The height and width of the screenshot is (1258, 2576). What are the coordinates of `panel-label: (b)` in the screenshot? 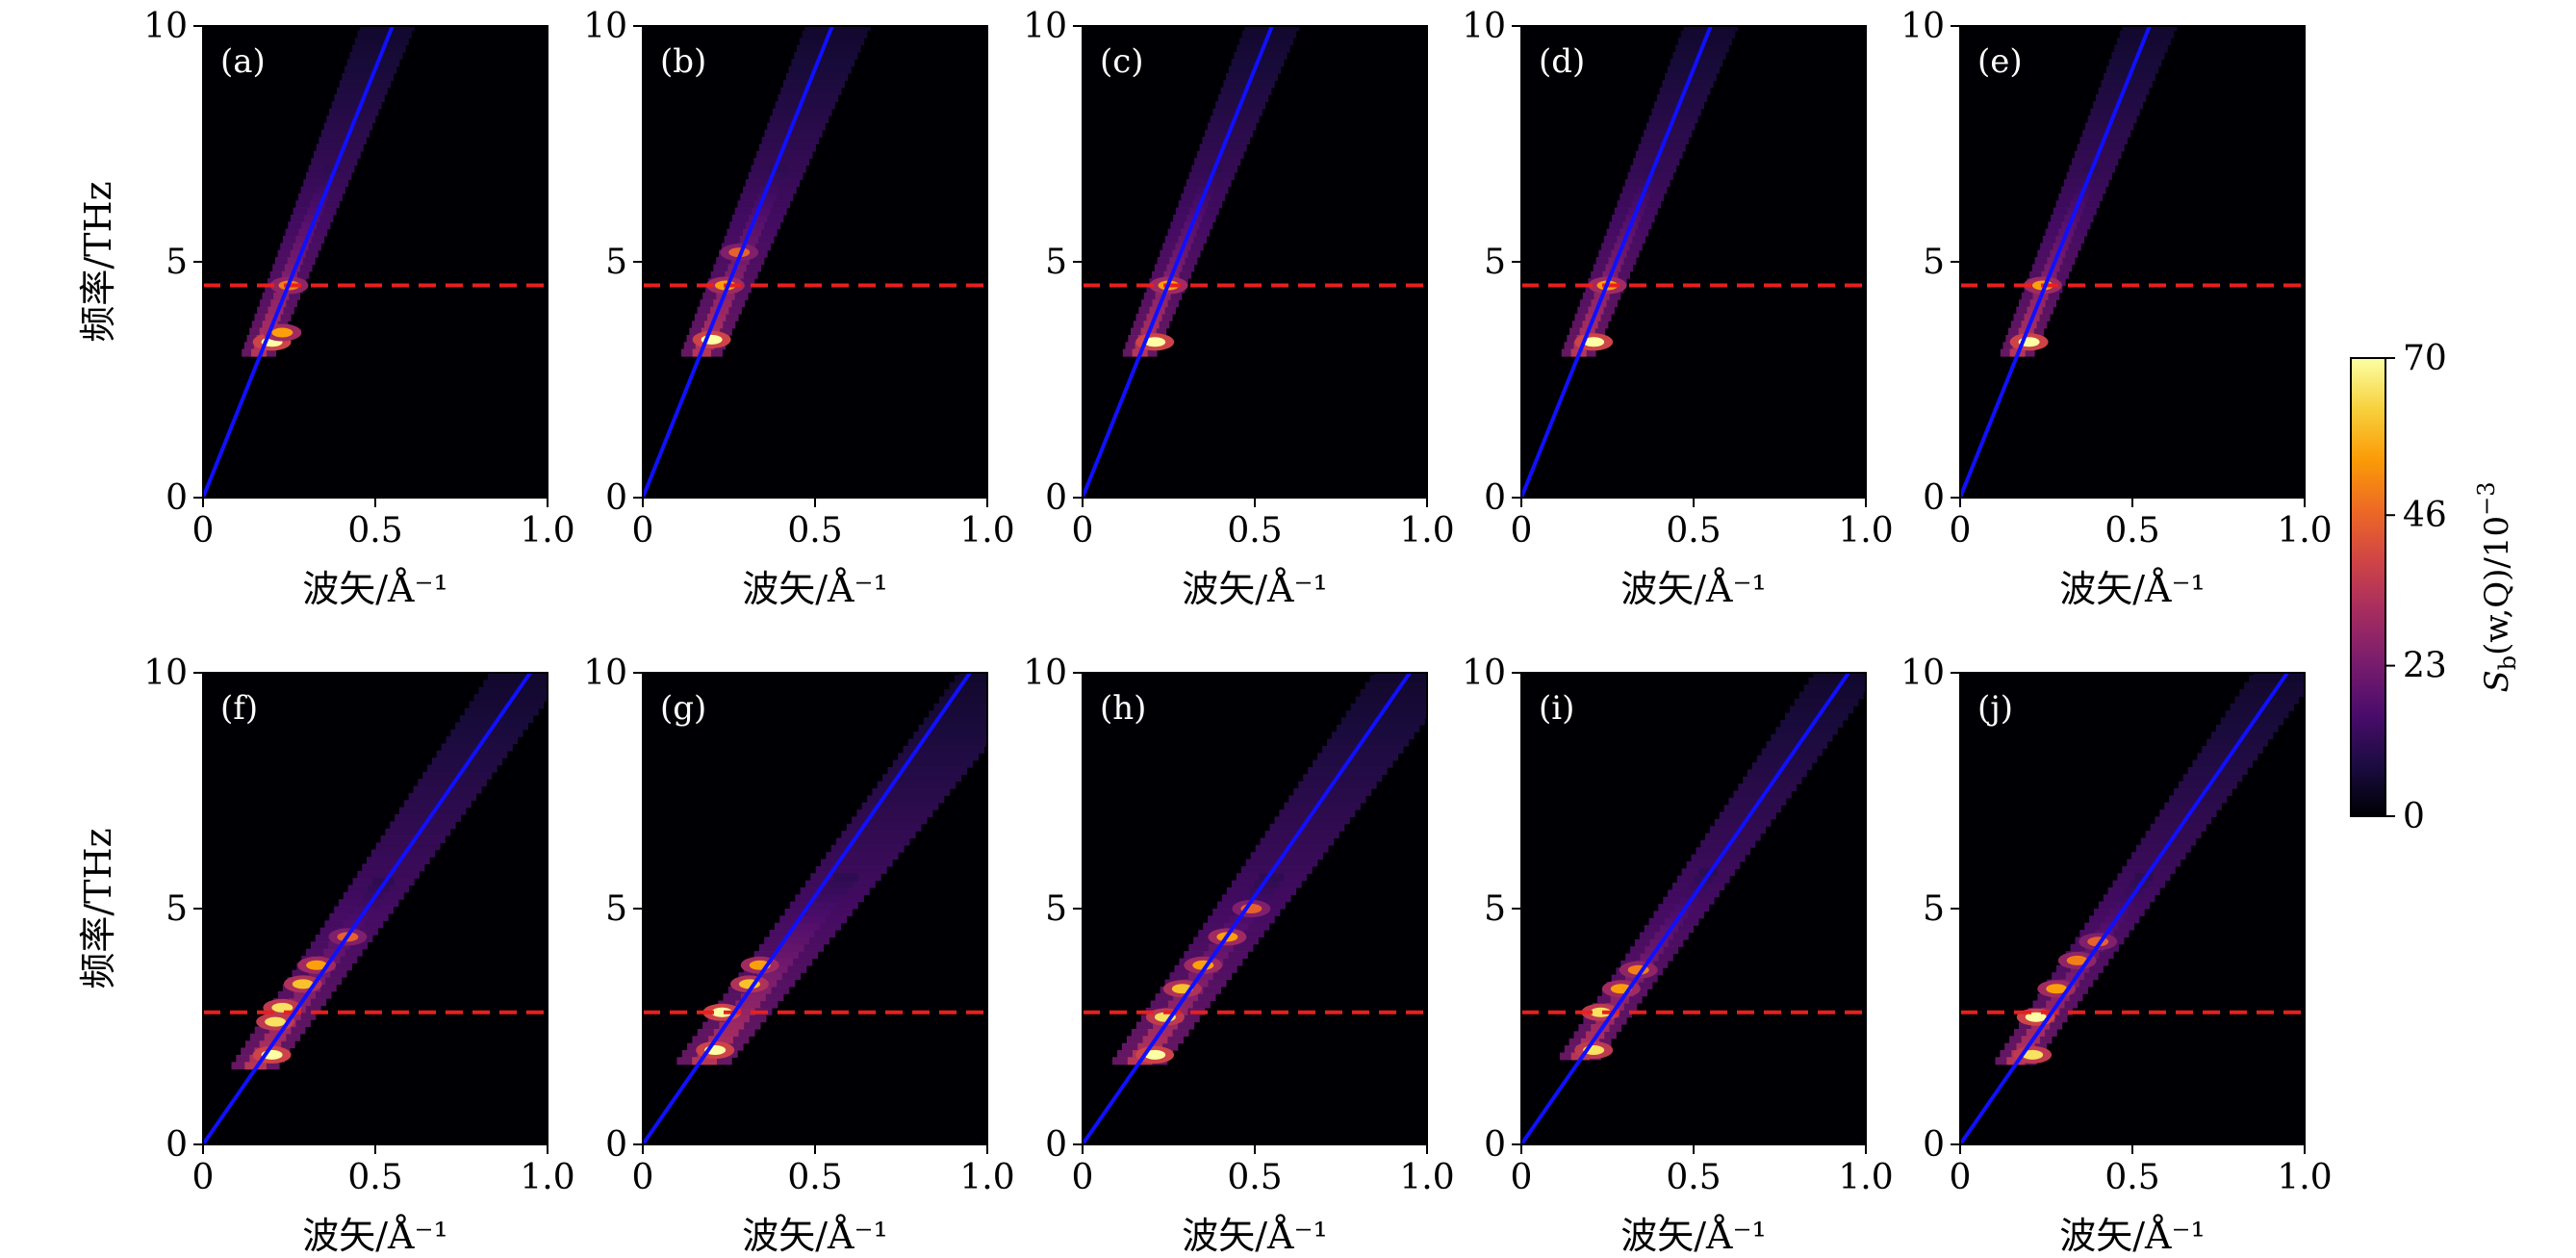 It's located at (683, 61).